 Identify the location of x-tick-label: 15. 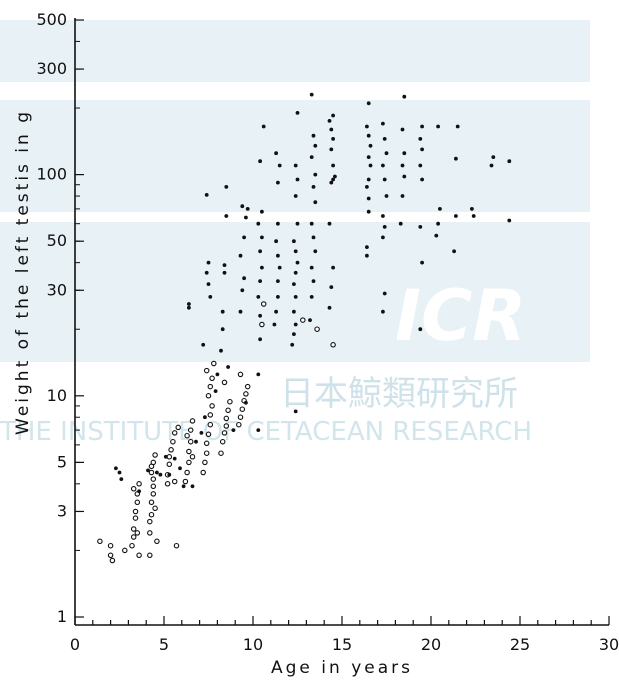
(342, 644).